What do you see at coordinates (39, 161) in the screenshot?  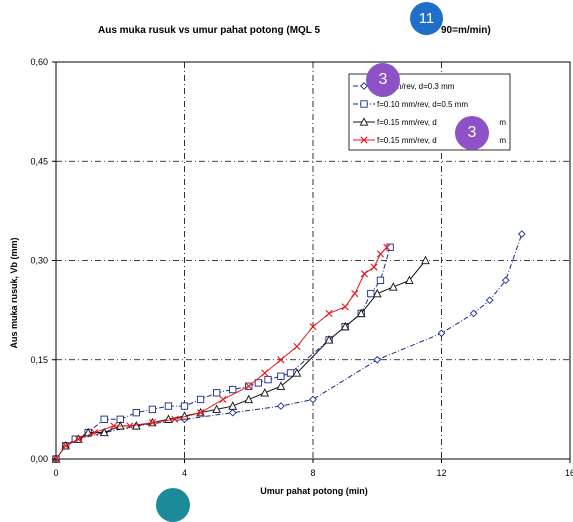 I see `y-tick-label: 0,45` at bounding box center [39, 161].